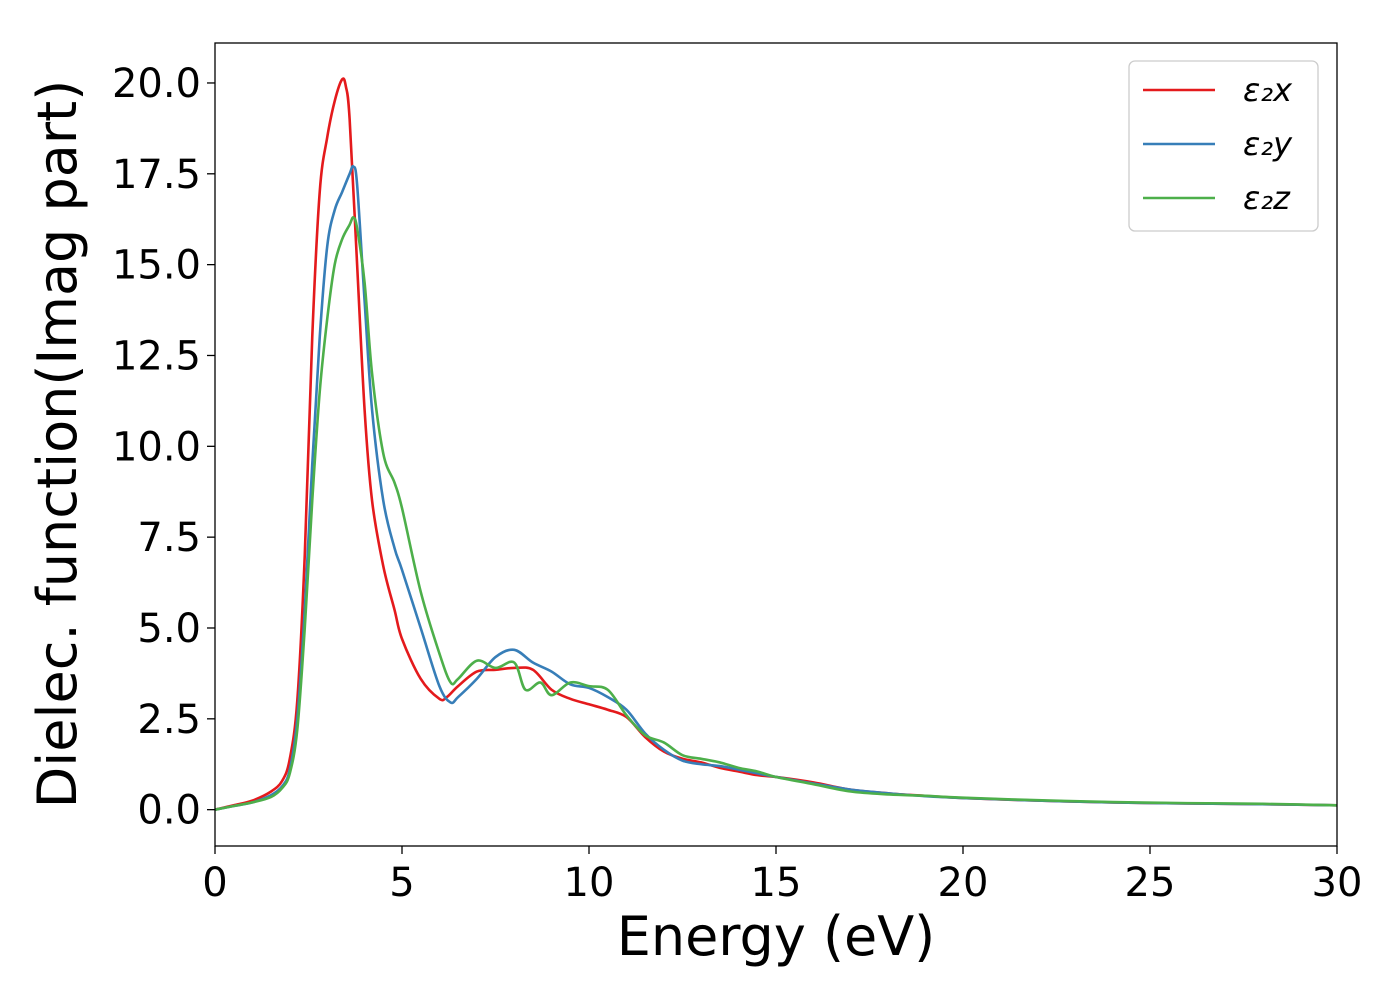 The image size is (1400, 1000). I want to click on y-tick-label: 15.0, so click(156, 266).